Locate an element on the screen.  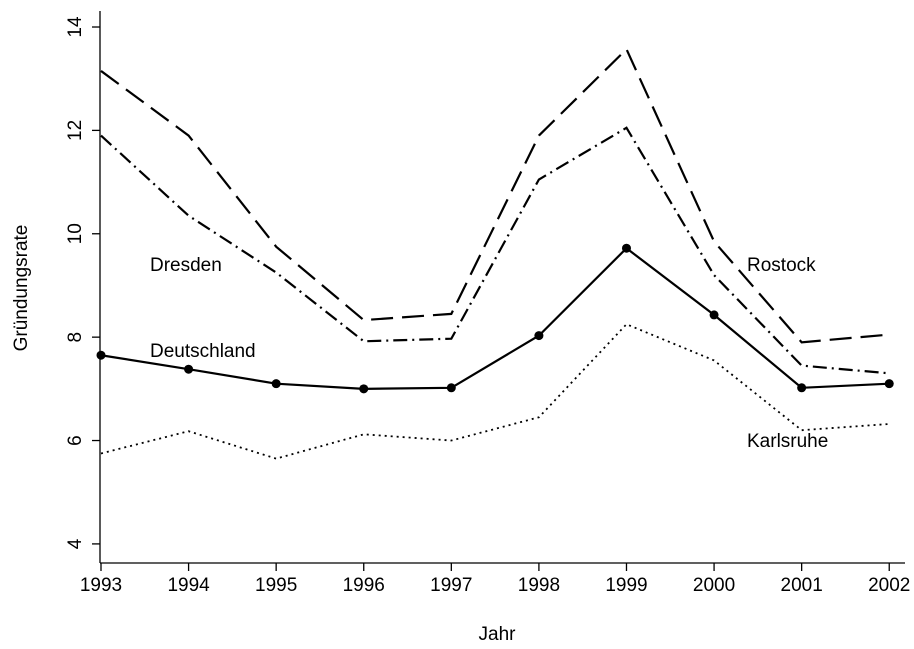
series-label: Deutschland is located at coordinates (203, 351).